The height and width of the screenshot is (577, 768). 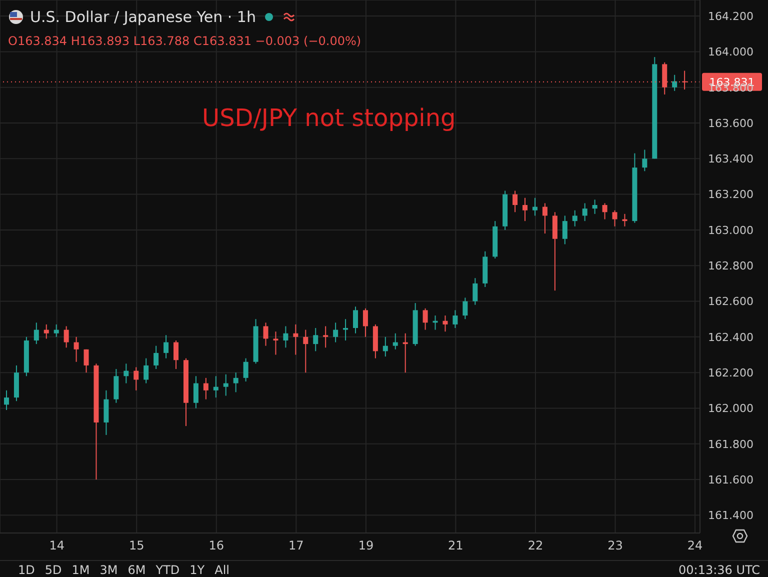 What do you see at coordinates (731, 409) in the screenshot?
I see `y-tick-label: 162.000` at bounding box center [731, 409].